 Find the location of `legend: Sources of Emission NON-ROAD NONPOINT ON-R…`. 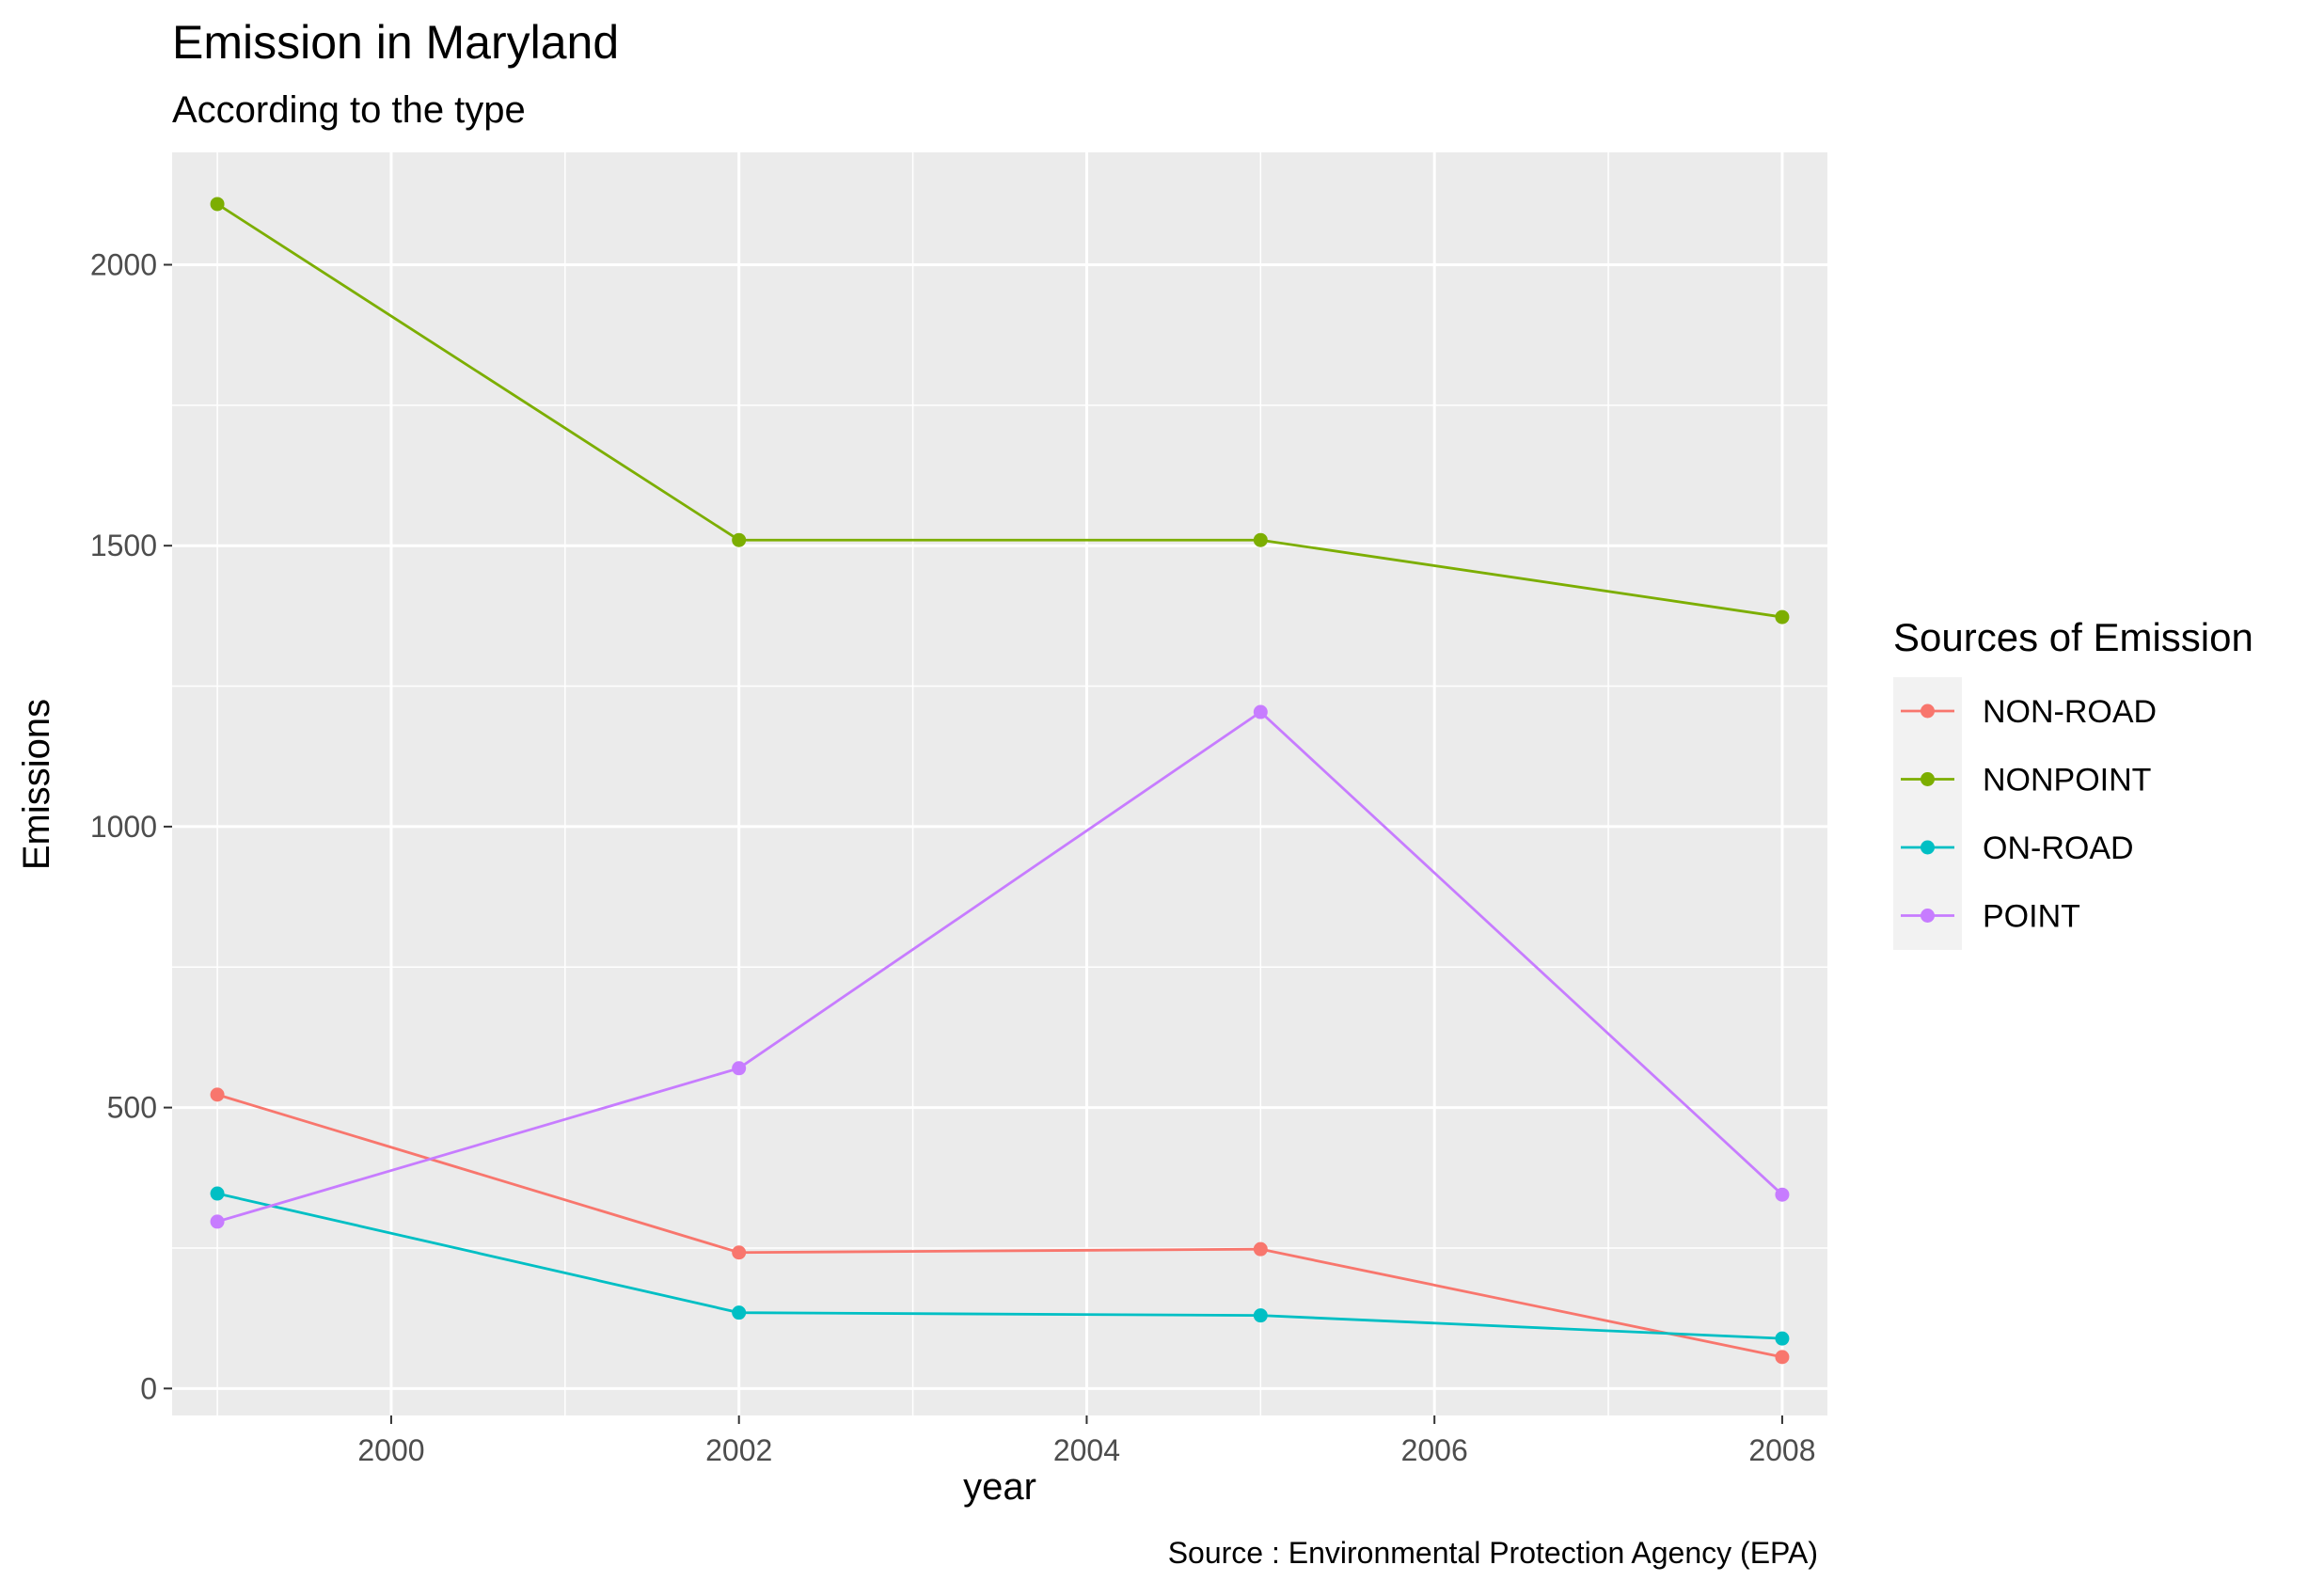

legend: Sources of Emission NON-ROAD NONPOINT ON-R… is located at coordinates (2073, 782).